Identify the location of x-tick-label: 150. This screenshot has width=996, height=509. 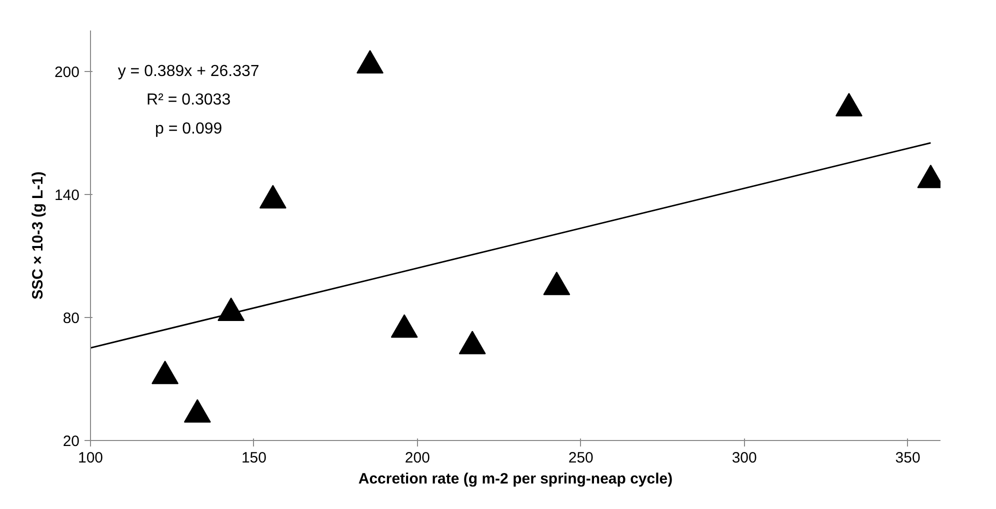
(253, 458).